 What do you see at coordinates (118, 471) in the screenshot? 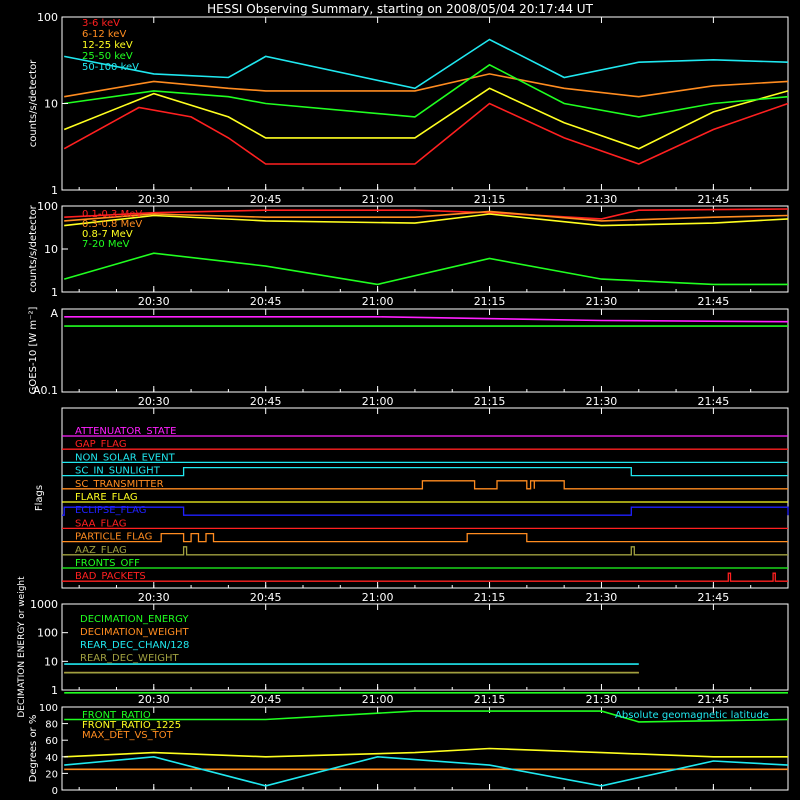
I see `flag-label: SC_IN_SUNLIGHT` at bounding box center [118, 471].